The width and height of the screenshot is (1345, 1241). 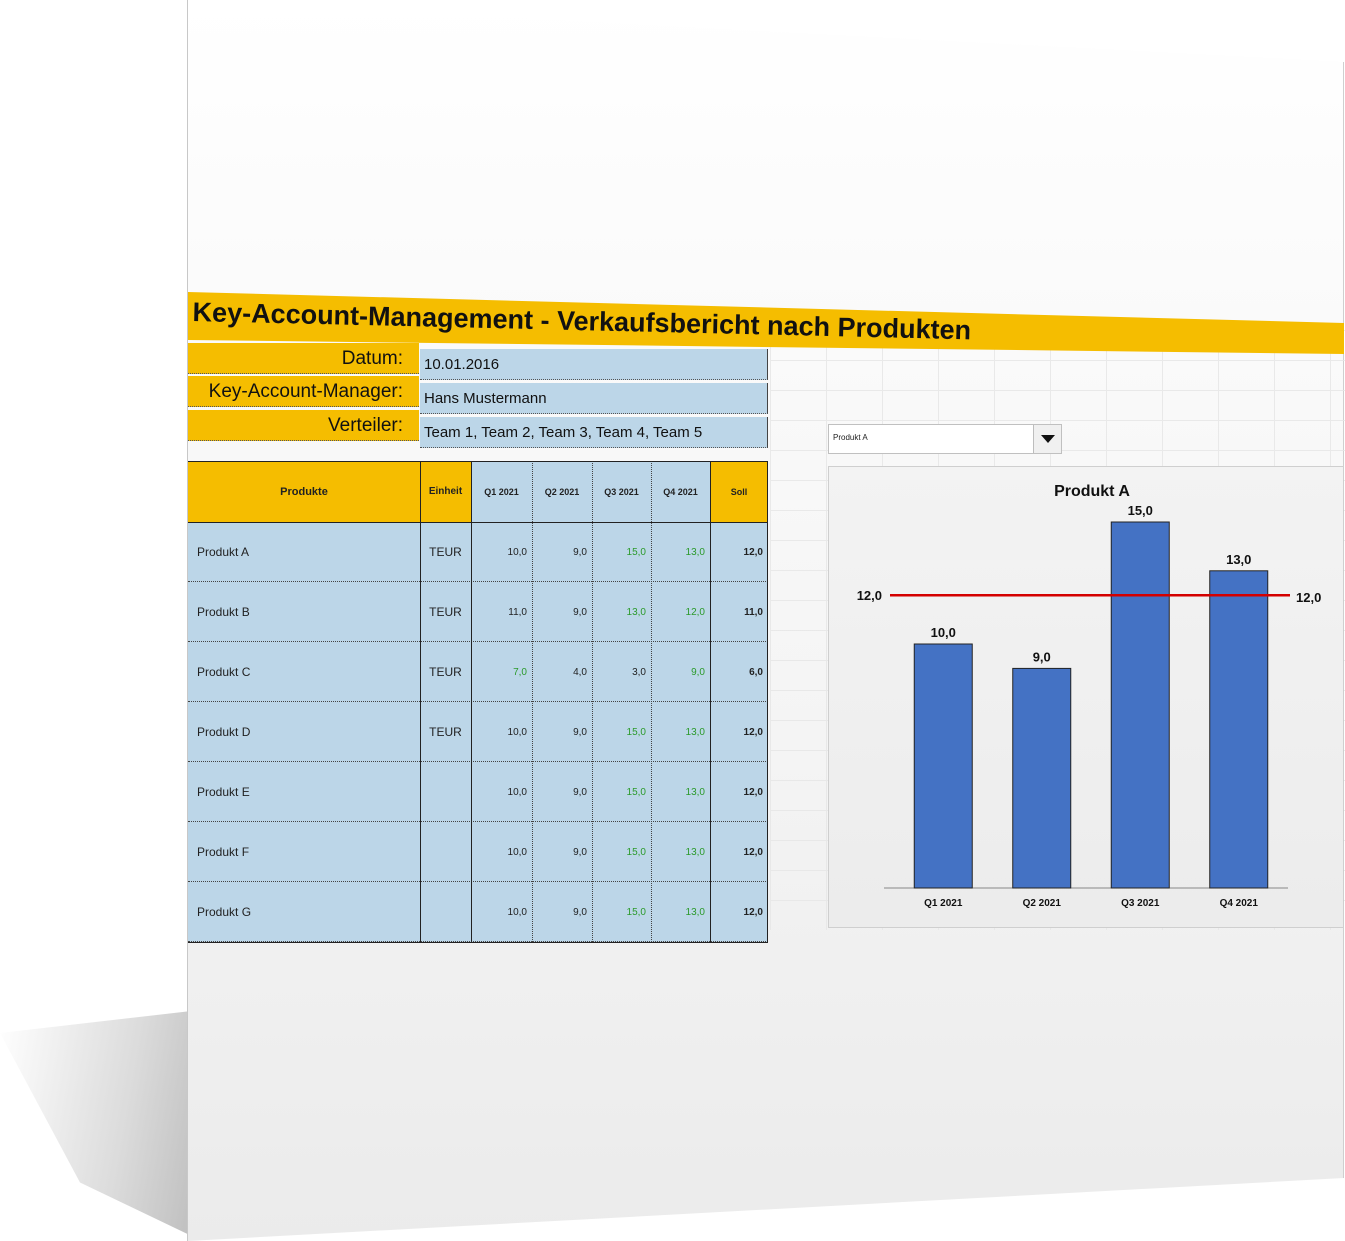 What do you see at coordinates (621, 672) in the screenshot?
I see `table-cell-q3: 3,0` at bounding box center [621, 672].